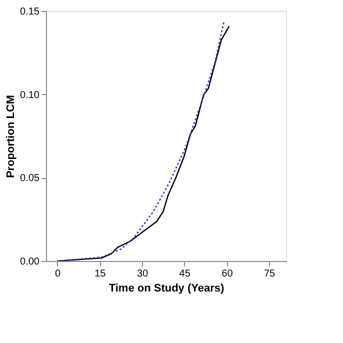 The image size is (343, 343). I want to click on y-tick-label: 0.15, so click(30, 12).